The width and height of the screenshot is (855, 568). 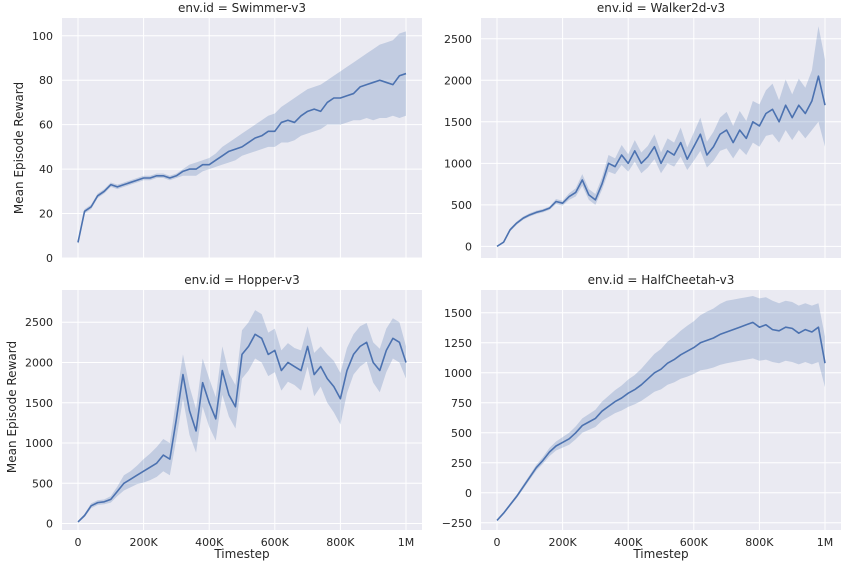 I want to click on x-axis-label-bottom-left: Timestep, so click(x=241, y=554).